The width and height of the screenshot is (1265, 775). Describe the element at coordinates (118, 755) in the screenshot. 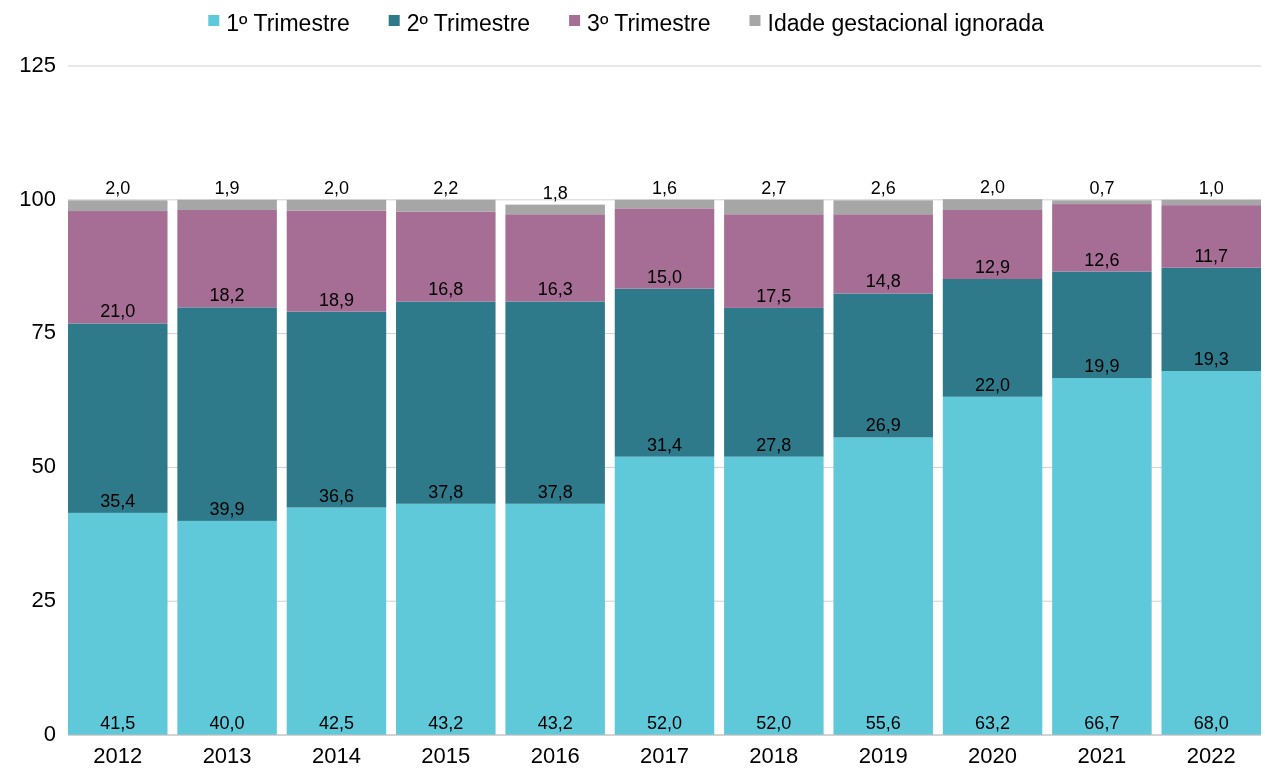

I see `x-tick-label: 2012` at that location.